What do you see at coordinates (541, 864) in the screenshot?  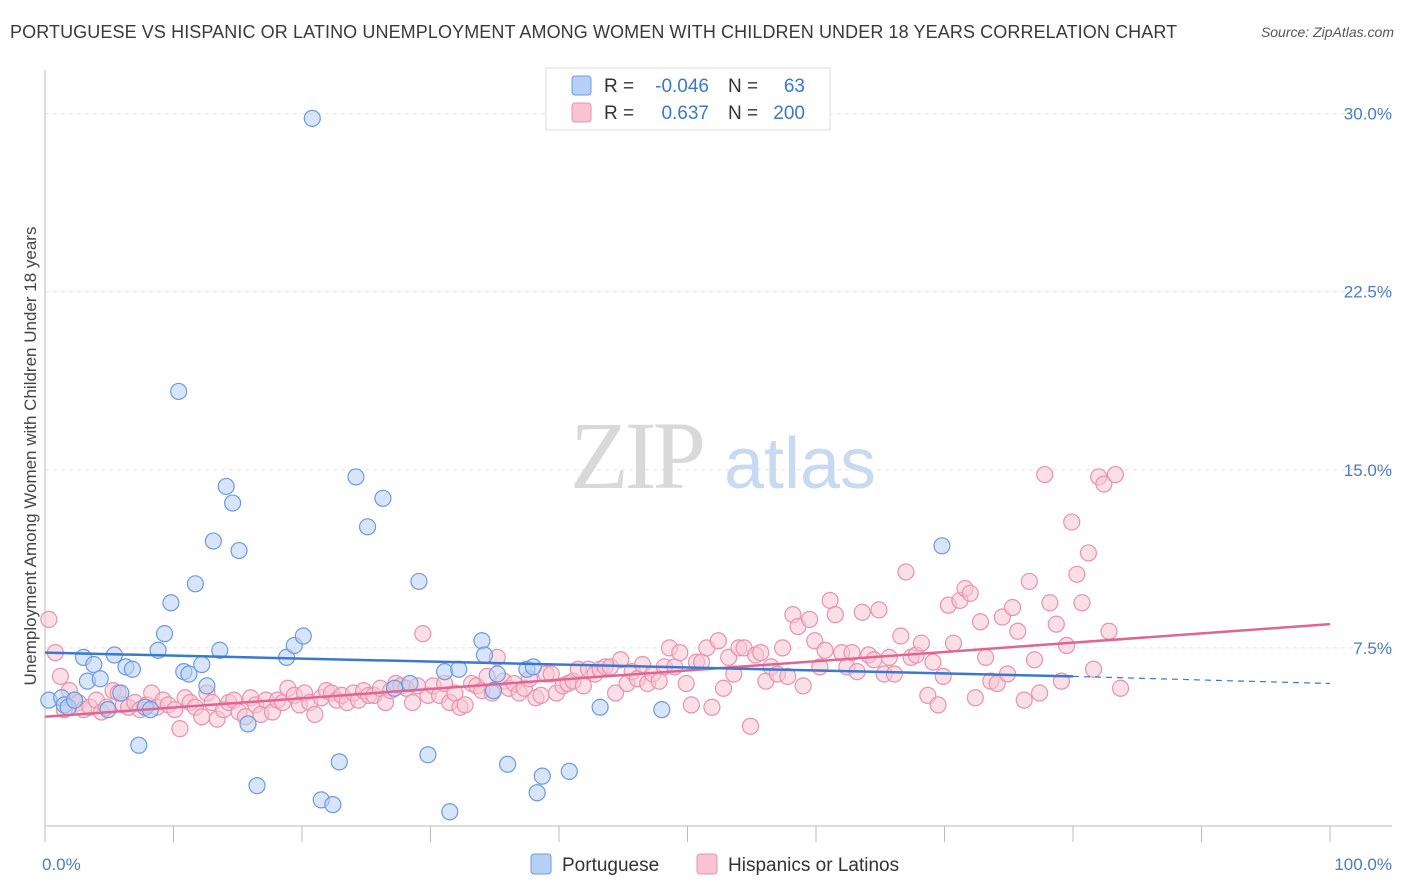 I see `bottom-legend-swatch-portuguese` at bounding box center [541, 864].